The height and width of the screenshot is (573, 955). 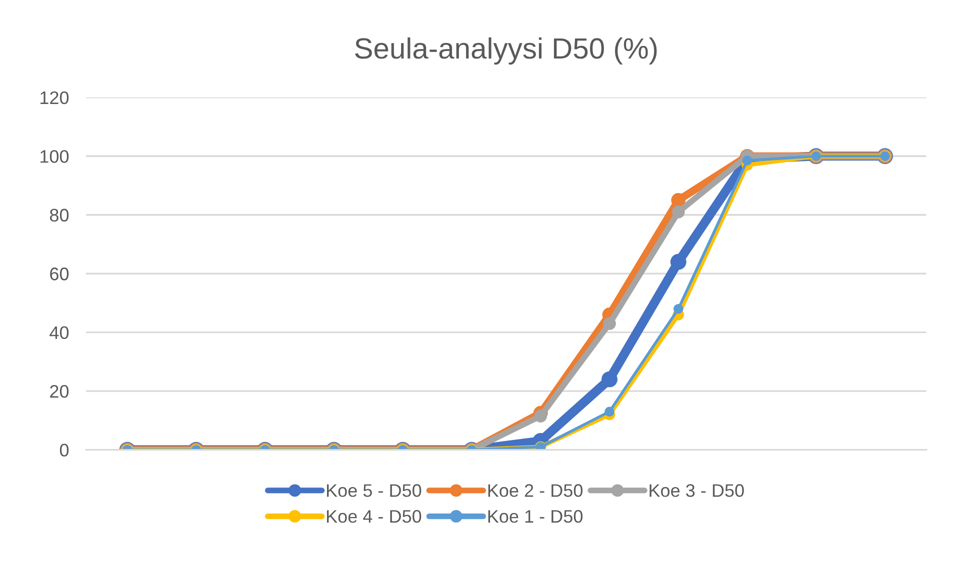 What do you see at coordinates (59, 333) in the screenshot?
I see `y-tick-label: 40` at bounding box center [59, 333].